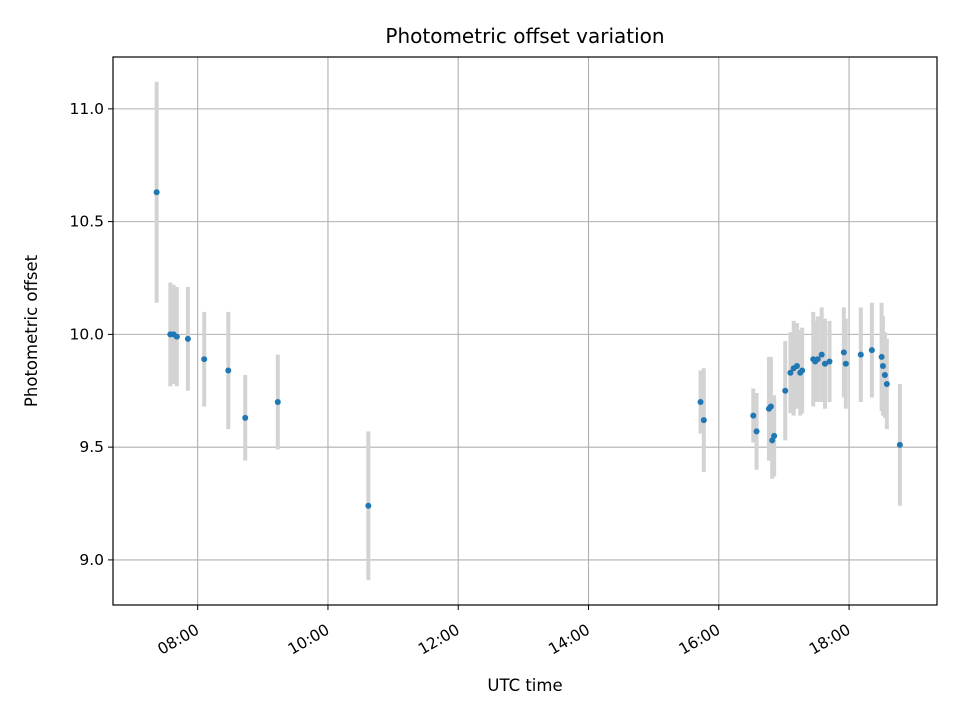 The width and height of the screenshot is (960, 720). I want to click on y-tick-label: 9.0, so click(91, 560).